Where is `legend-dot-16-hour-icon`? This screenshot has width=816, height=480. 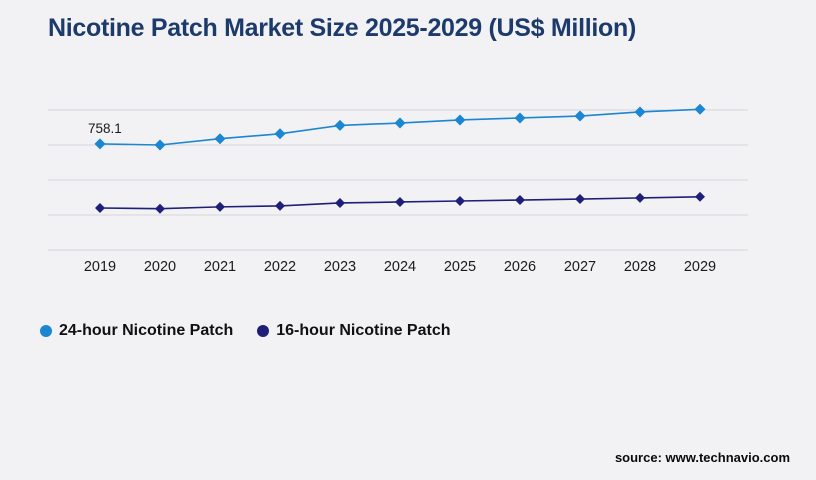 legend-dot-16-hour-icon is located at coordinates (263, 331).